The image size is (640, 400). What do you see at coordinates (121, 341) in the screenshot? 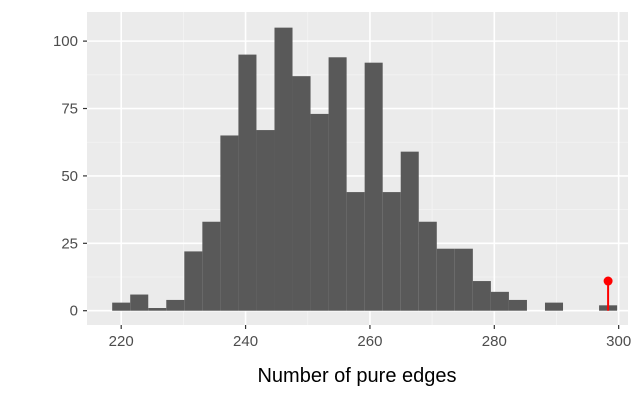
I see `x-tick-label: 220` at bounding box center [121, 341].